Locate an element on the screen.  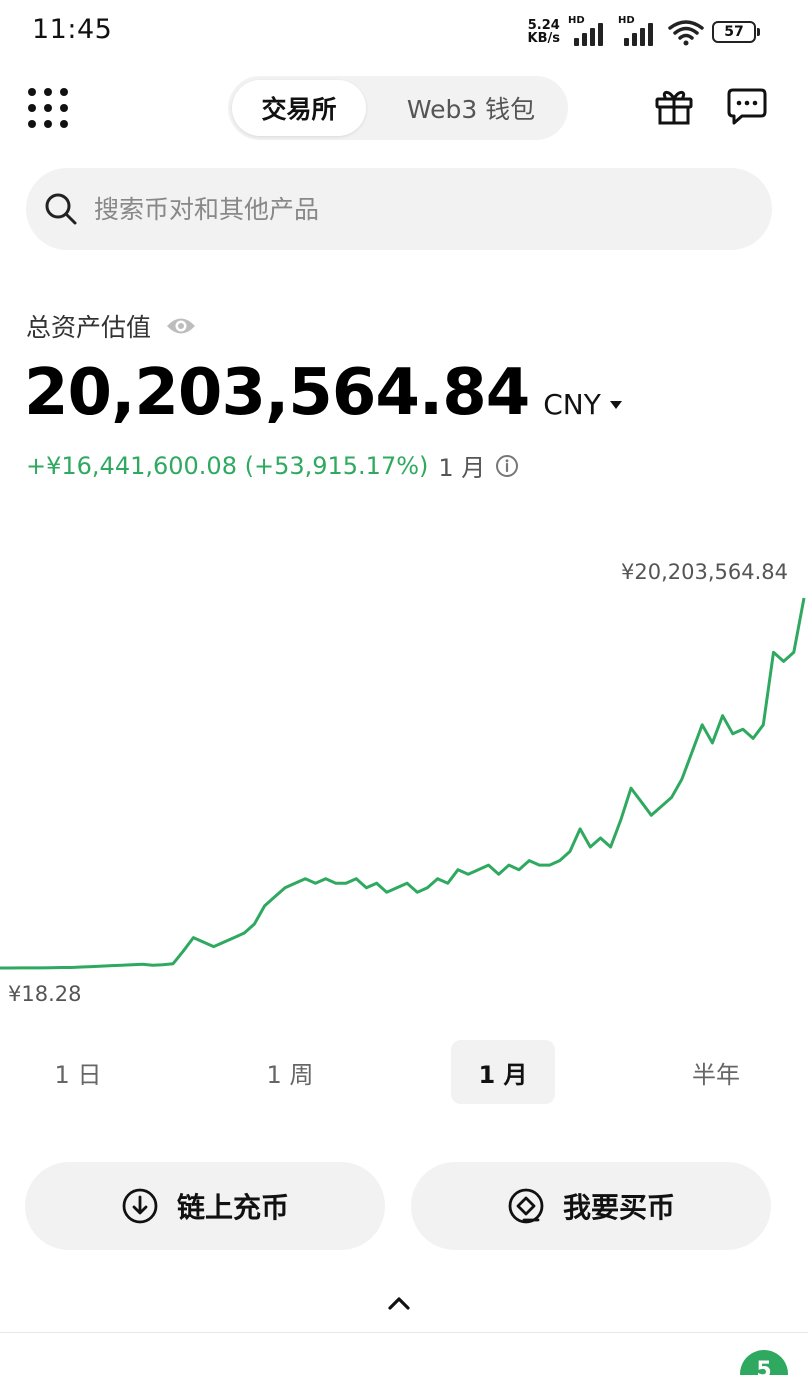
deposit-button: 链上充币 is located at coordinates (205, 1206).